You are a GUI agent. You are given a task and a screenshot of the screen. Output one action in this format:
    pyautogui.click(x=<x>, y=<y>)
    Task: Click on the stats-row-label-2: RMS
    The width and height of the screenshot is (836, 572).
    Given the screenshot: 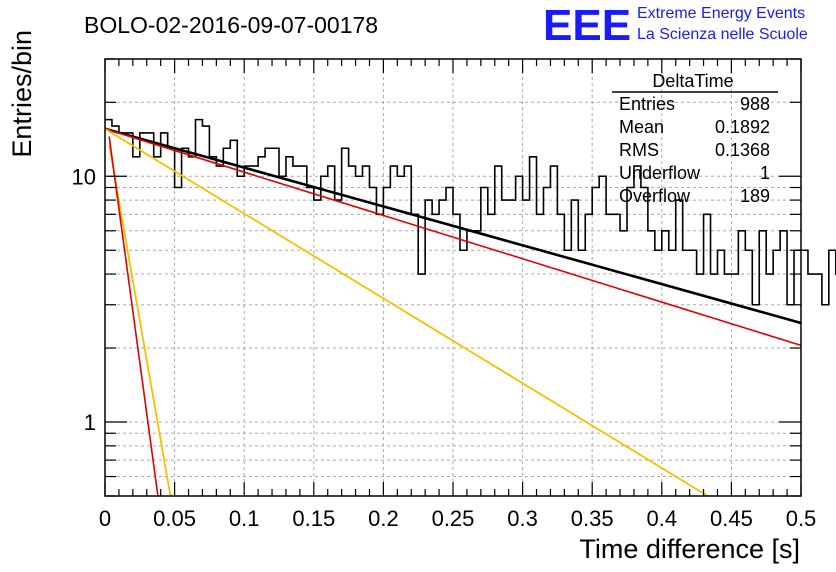 What is the action you would take?
    pyautogui.click(x=639, y=150)
    